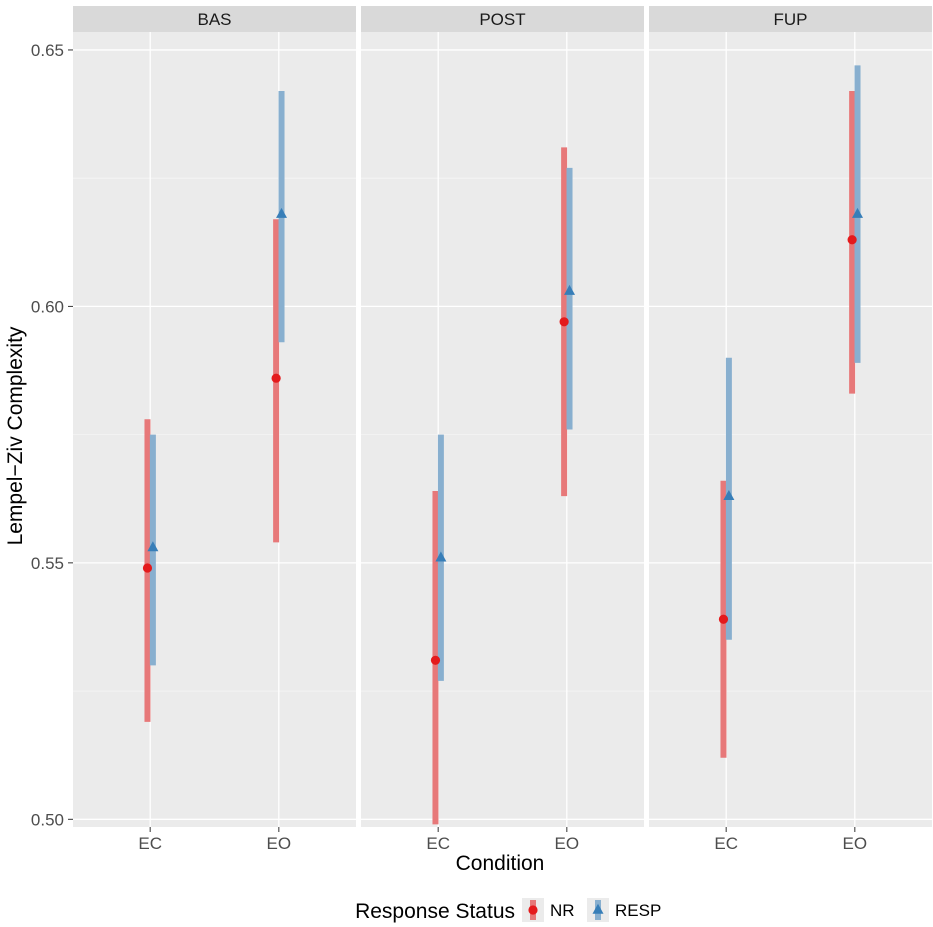 This screenshot has height=927, width=933. What do you see at coordinates (47, 50) in the screenshot?
I see `y-tick-label: 0.65` at bounding box center [47, 50].